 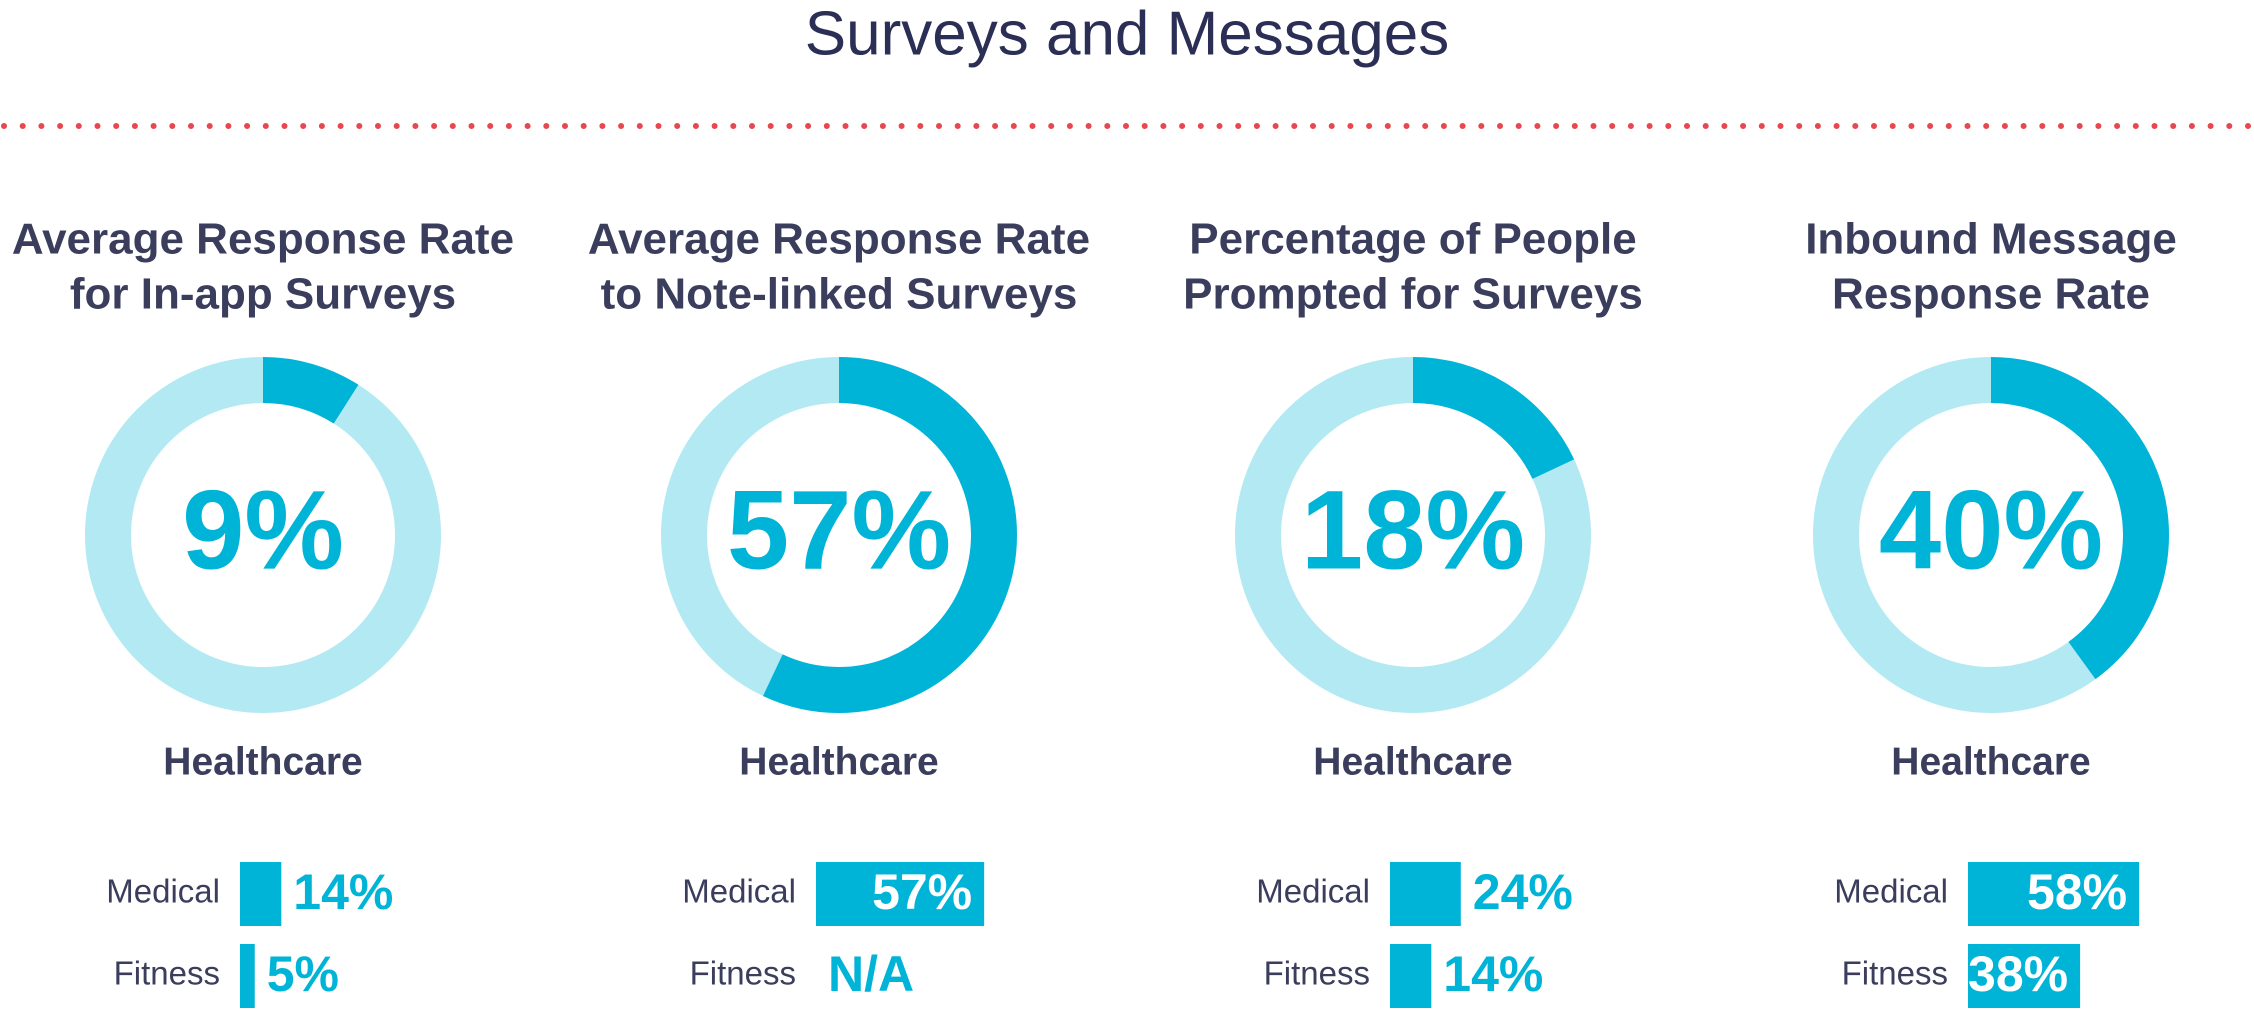 What do you see at coordinates (303, 974) in the screenshot?
I see `bar-value-label: 5%` at bounding box center [303, 974].